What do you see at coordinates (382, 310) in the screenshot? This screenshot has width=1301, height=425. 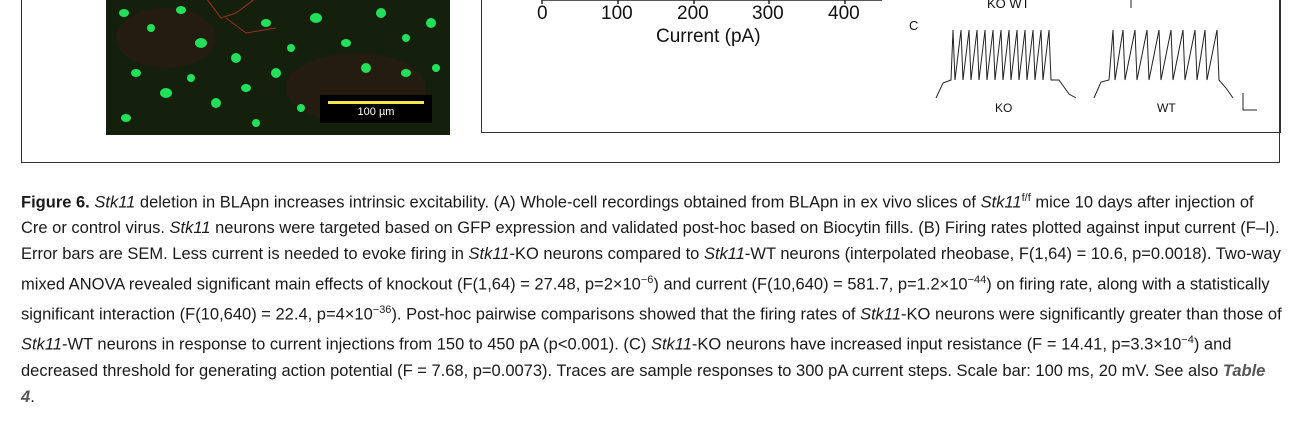 I see `caption-superscript: −36` at bounding box center [382, 310].